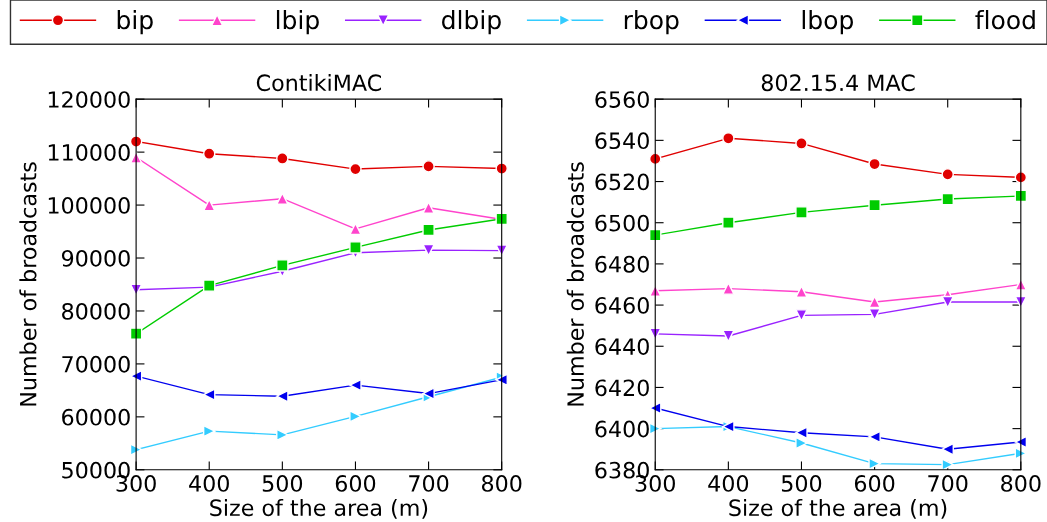 The width and height of the screenshot is (1047, 522). What do you see at coordinates (96, 311) in the screenshot?
I see `y-tick-label: 80000` at bounding box center [96, 311].